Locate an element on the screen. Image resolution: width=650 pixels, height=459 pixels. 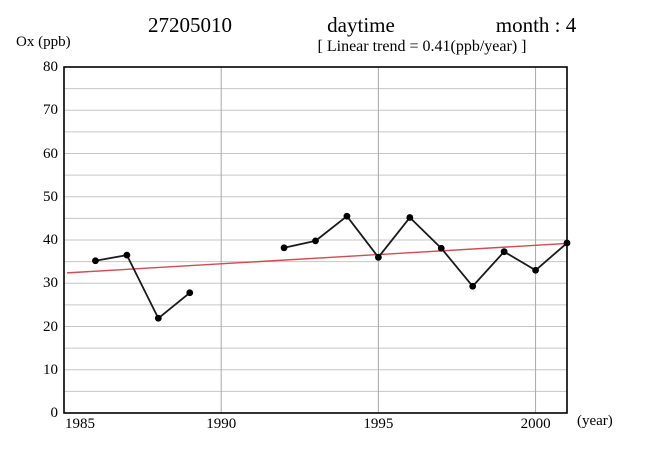
y-axis-tick-label: 40 is located at coordinates (50, 240).